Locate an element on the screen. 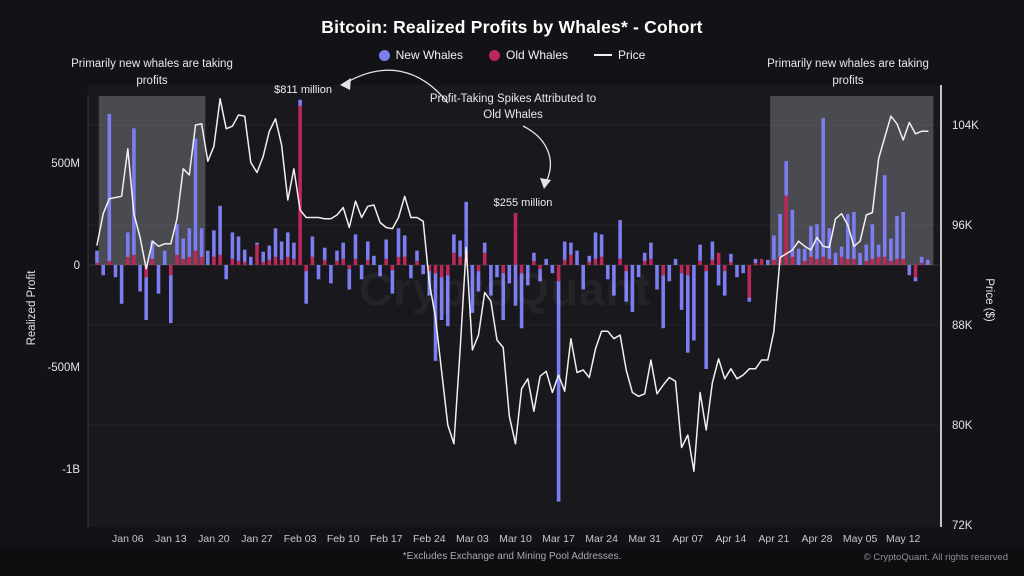 This screenshot has height=576, width=1024. annotation-255-million: $255 million is located at coordinates (523, 203).